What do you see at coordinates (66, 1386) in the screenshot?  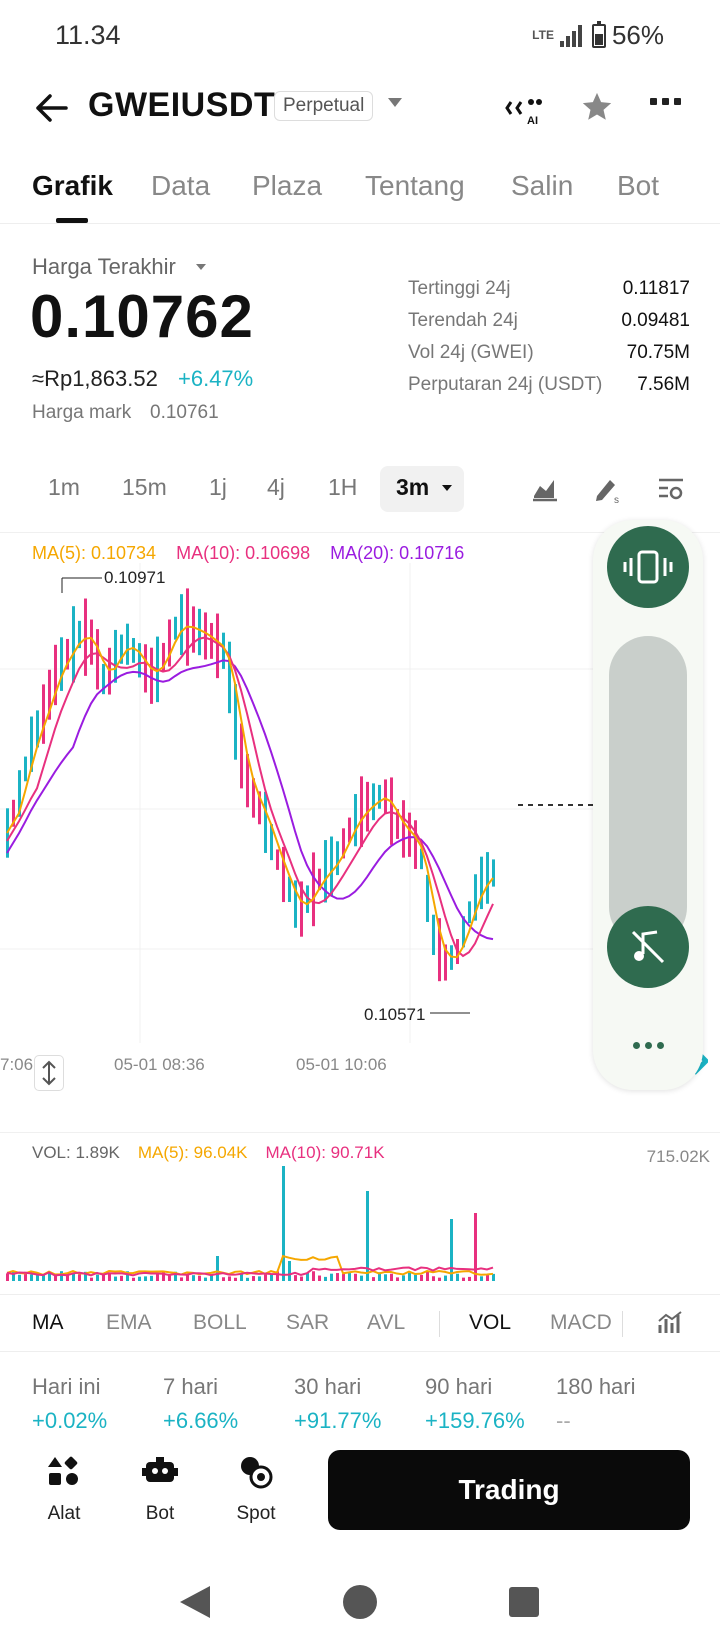 I see `perf-label: Hari ini` at bounding box center [66, 1386].